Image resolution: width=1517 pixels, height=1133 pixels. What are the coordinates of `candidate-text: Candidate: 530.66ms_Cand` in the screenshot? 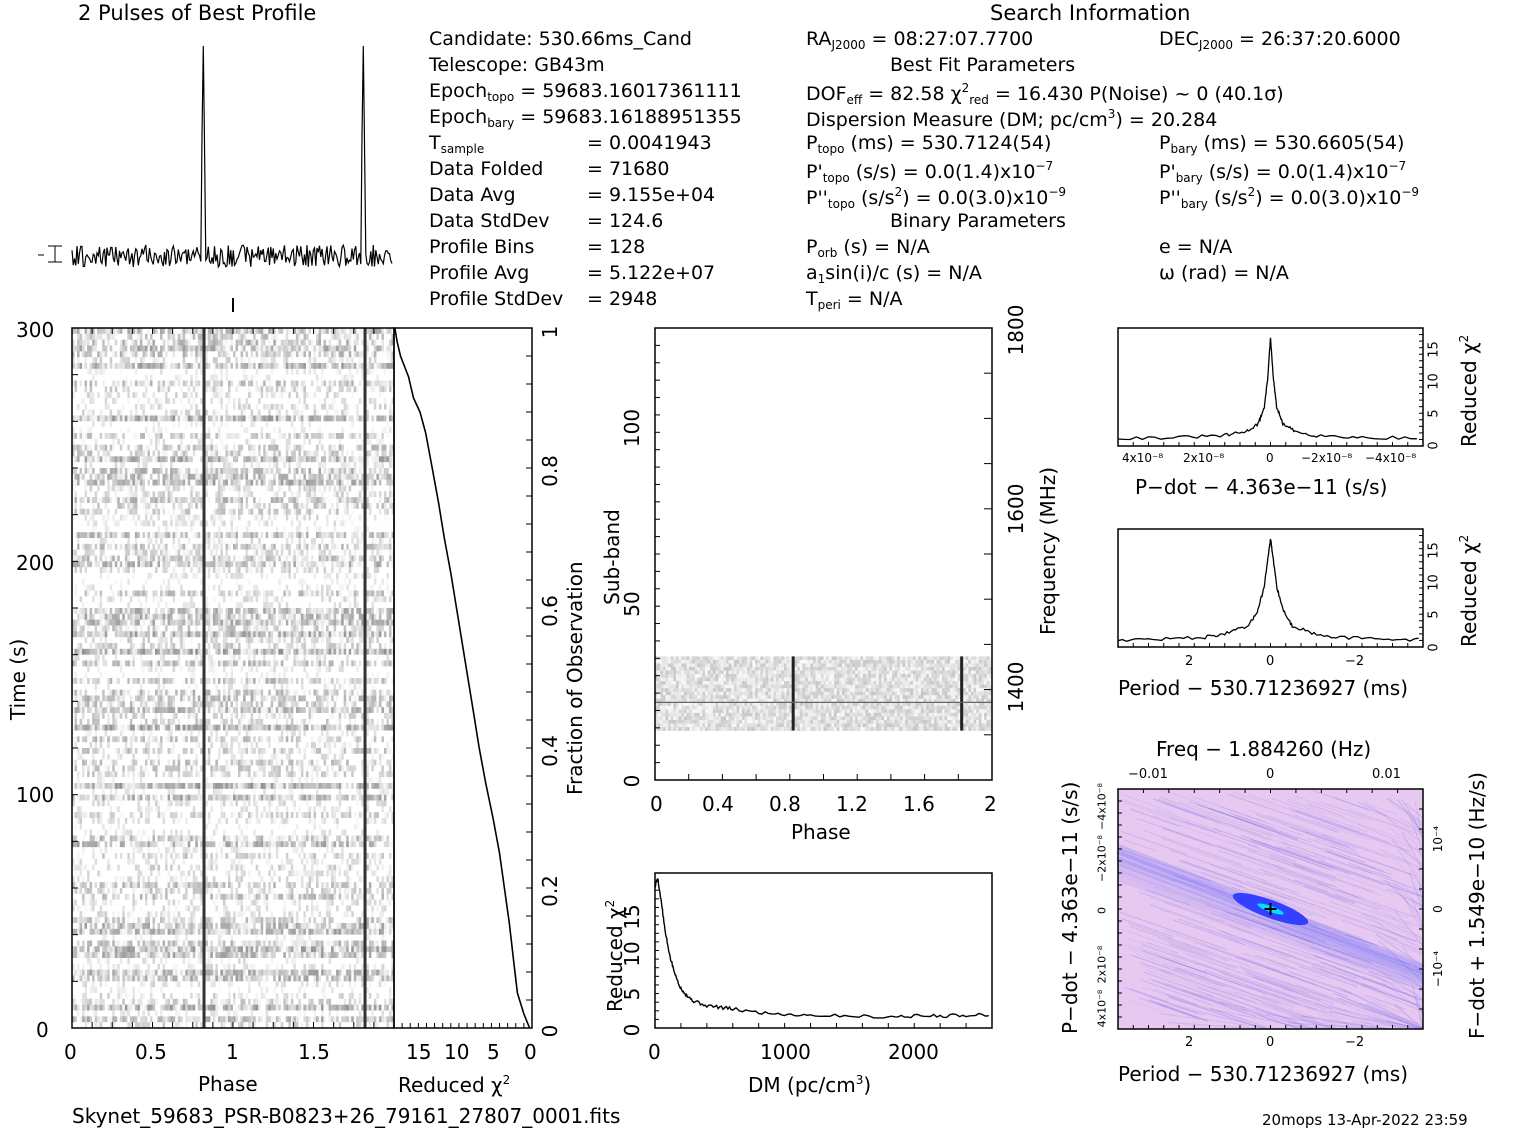 It's located at (560, 39).